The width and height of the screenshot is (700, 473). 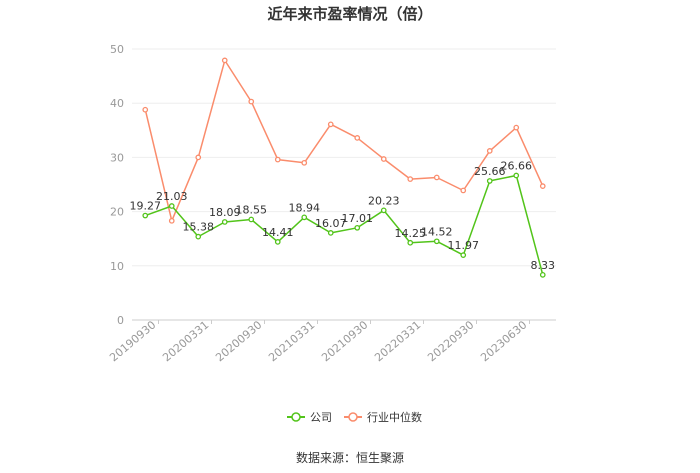 I want to click on legend: 公司 行业中位数, so click(x=354, y=417).